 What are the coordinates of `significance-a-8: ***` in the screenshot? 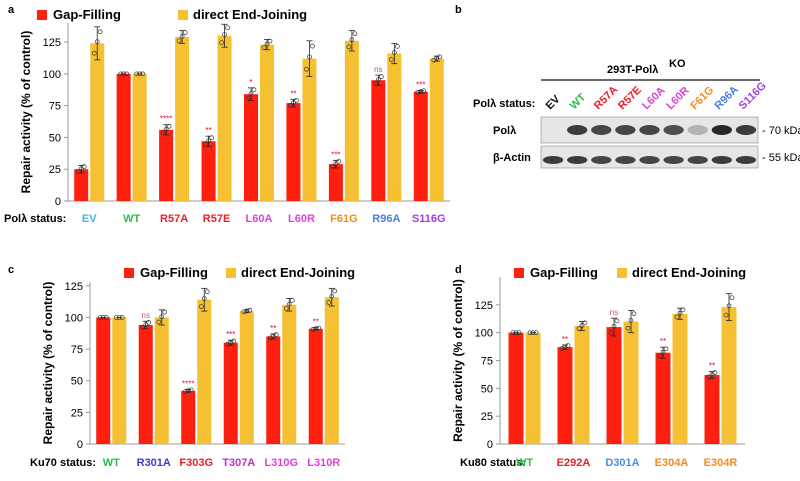 It's located at (420, 84).